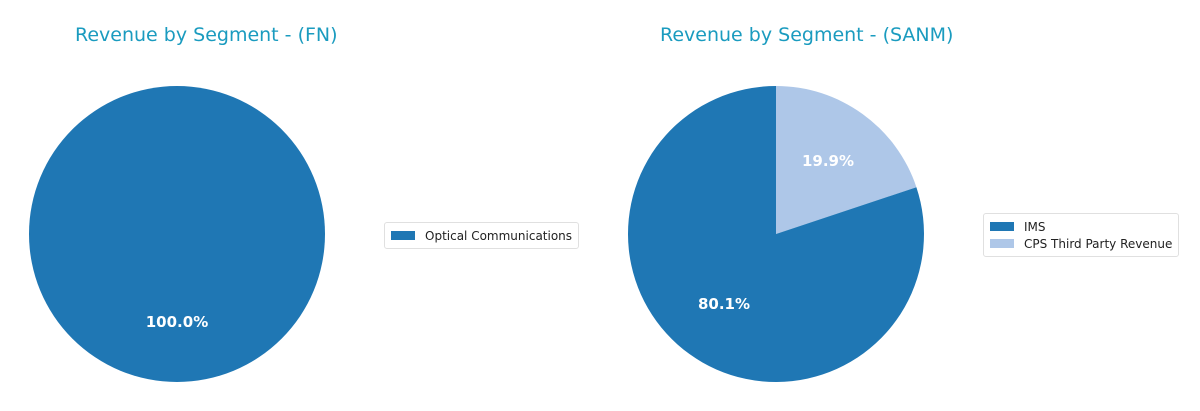 This screenshot has width=1200, height=411. Describe the element at coordinates (1098, 243) in the screenshot. I see `legend-label: CPS Third Party Revenue` at that location.